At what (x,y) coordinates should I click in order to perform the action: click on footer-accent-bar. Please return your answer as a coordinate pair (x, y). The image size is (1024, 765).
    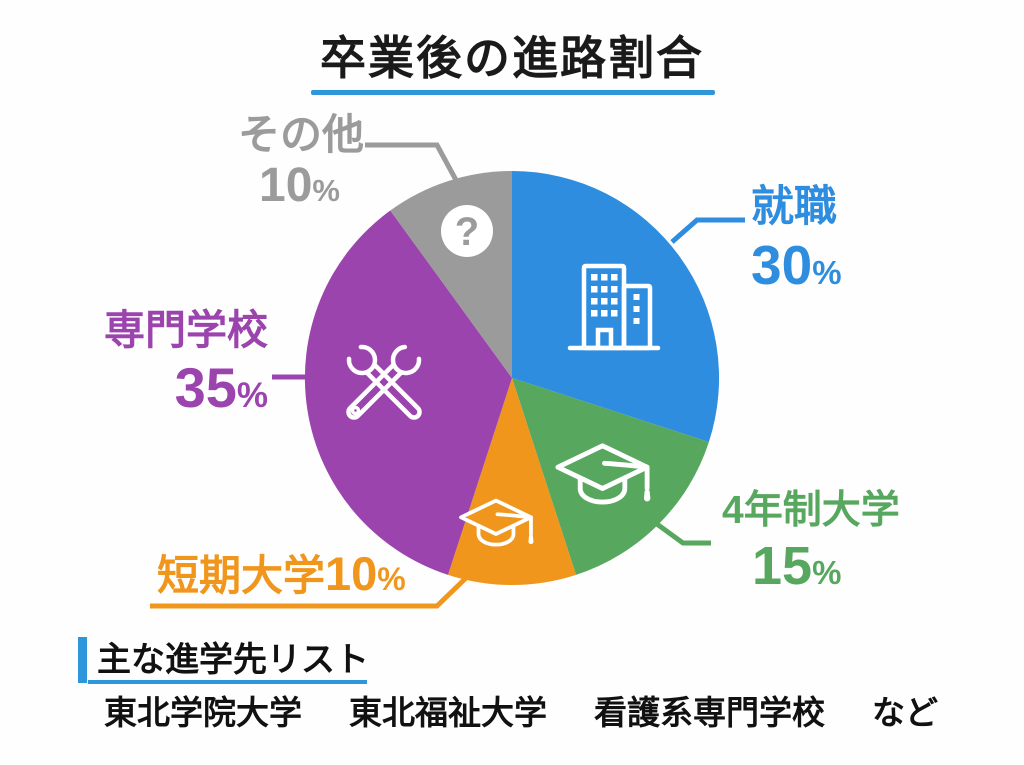
    Looking at the image, I should click on (82, 660).